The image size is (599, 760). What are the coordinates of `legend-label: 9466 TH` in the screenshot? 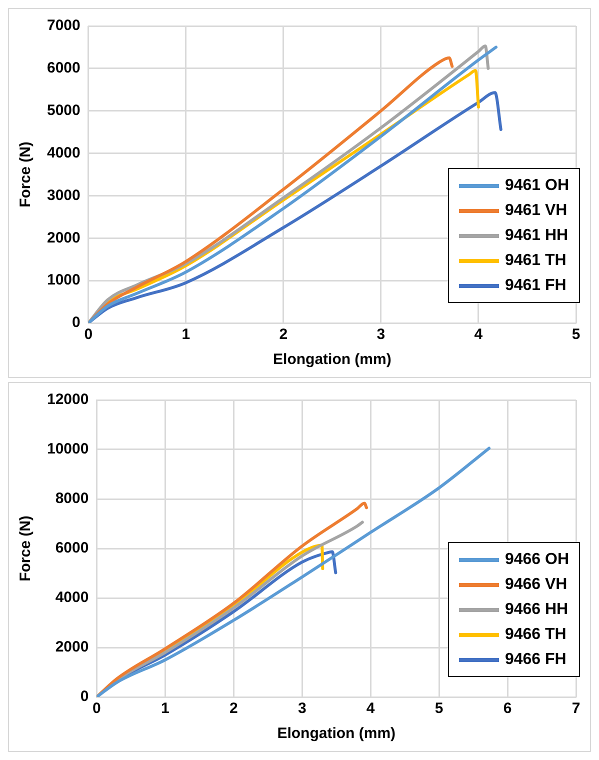 It's located at (535, 635).